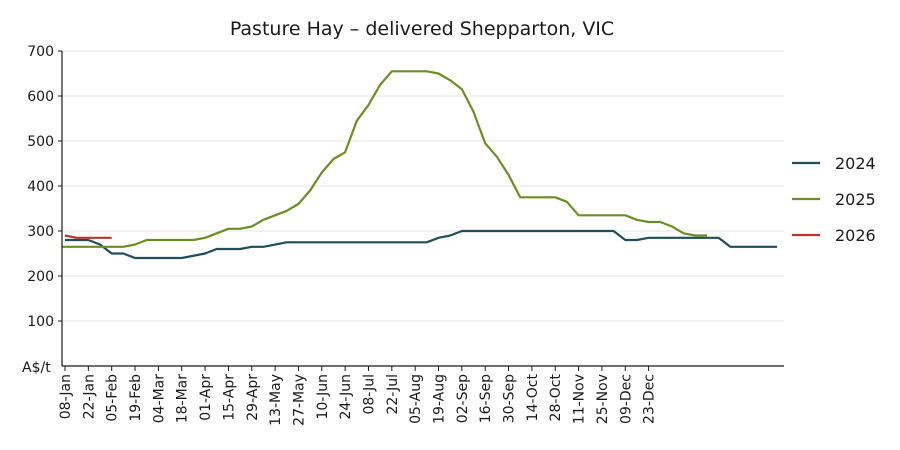  I want to click on y-tick-label: 600, so click(40, 97).